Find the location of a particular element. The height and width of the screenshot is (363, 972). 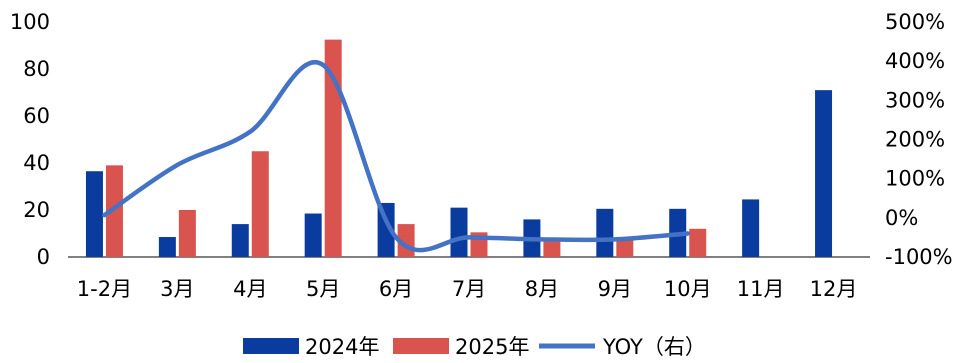

left-tick-label: 60 is located at coordinates (36, 116).